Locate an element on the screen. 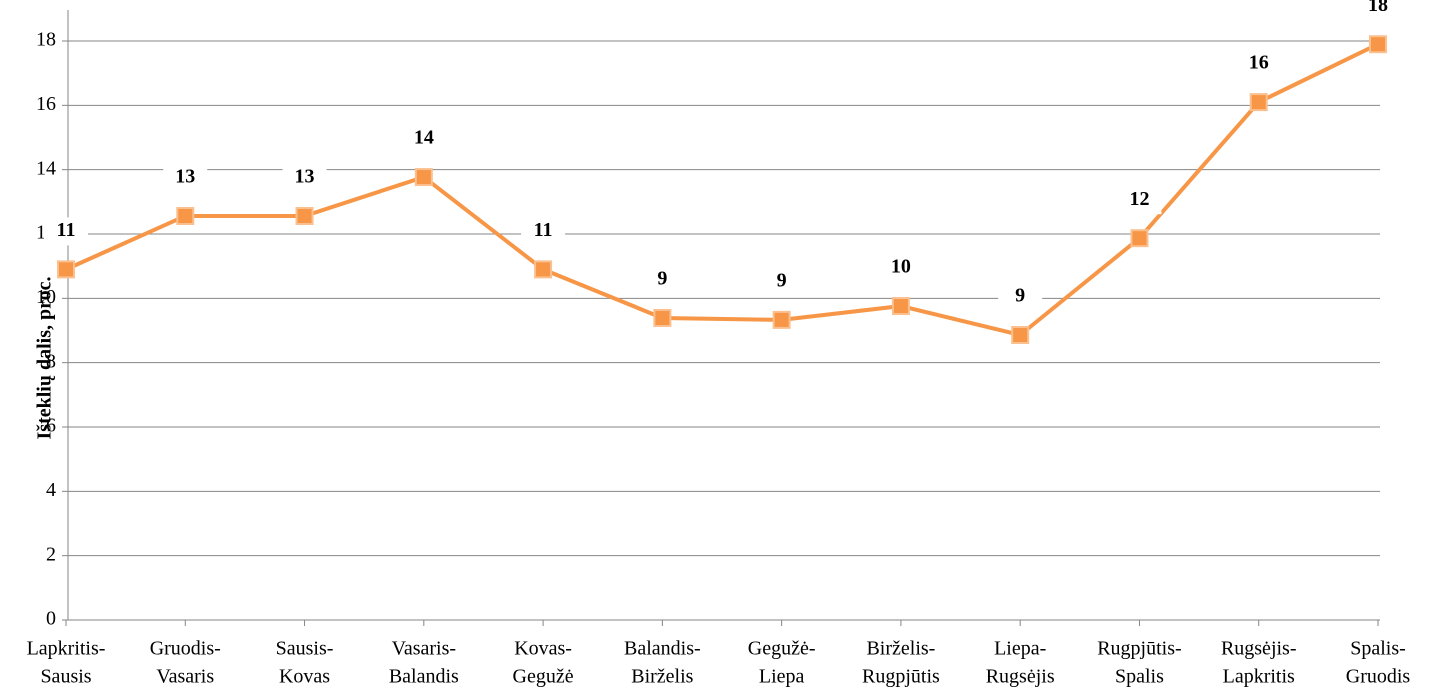  x-tick-label: Spalis- is located at coordinates (1378, 649).